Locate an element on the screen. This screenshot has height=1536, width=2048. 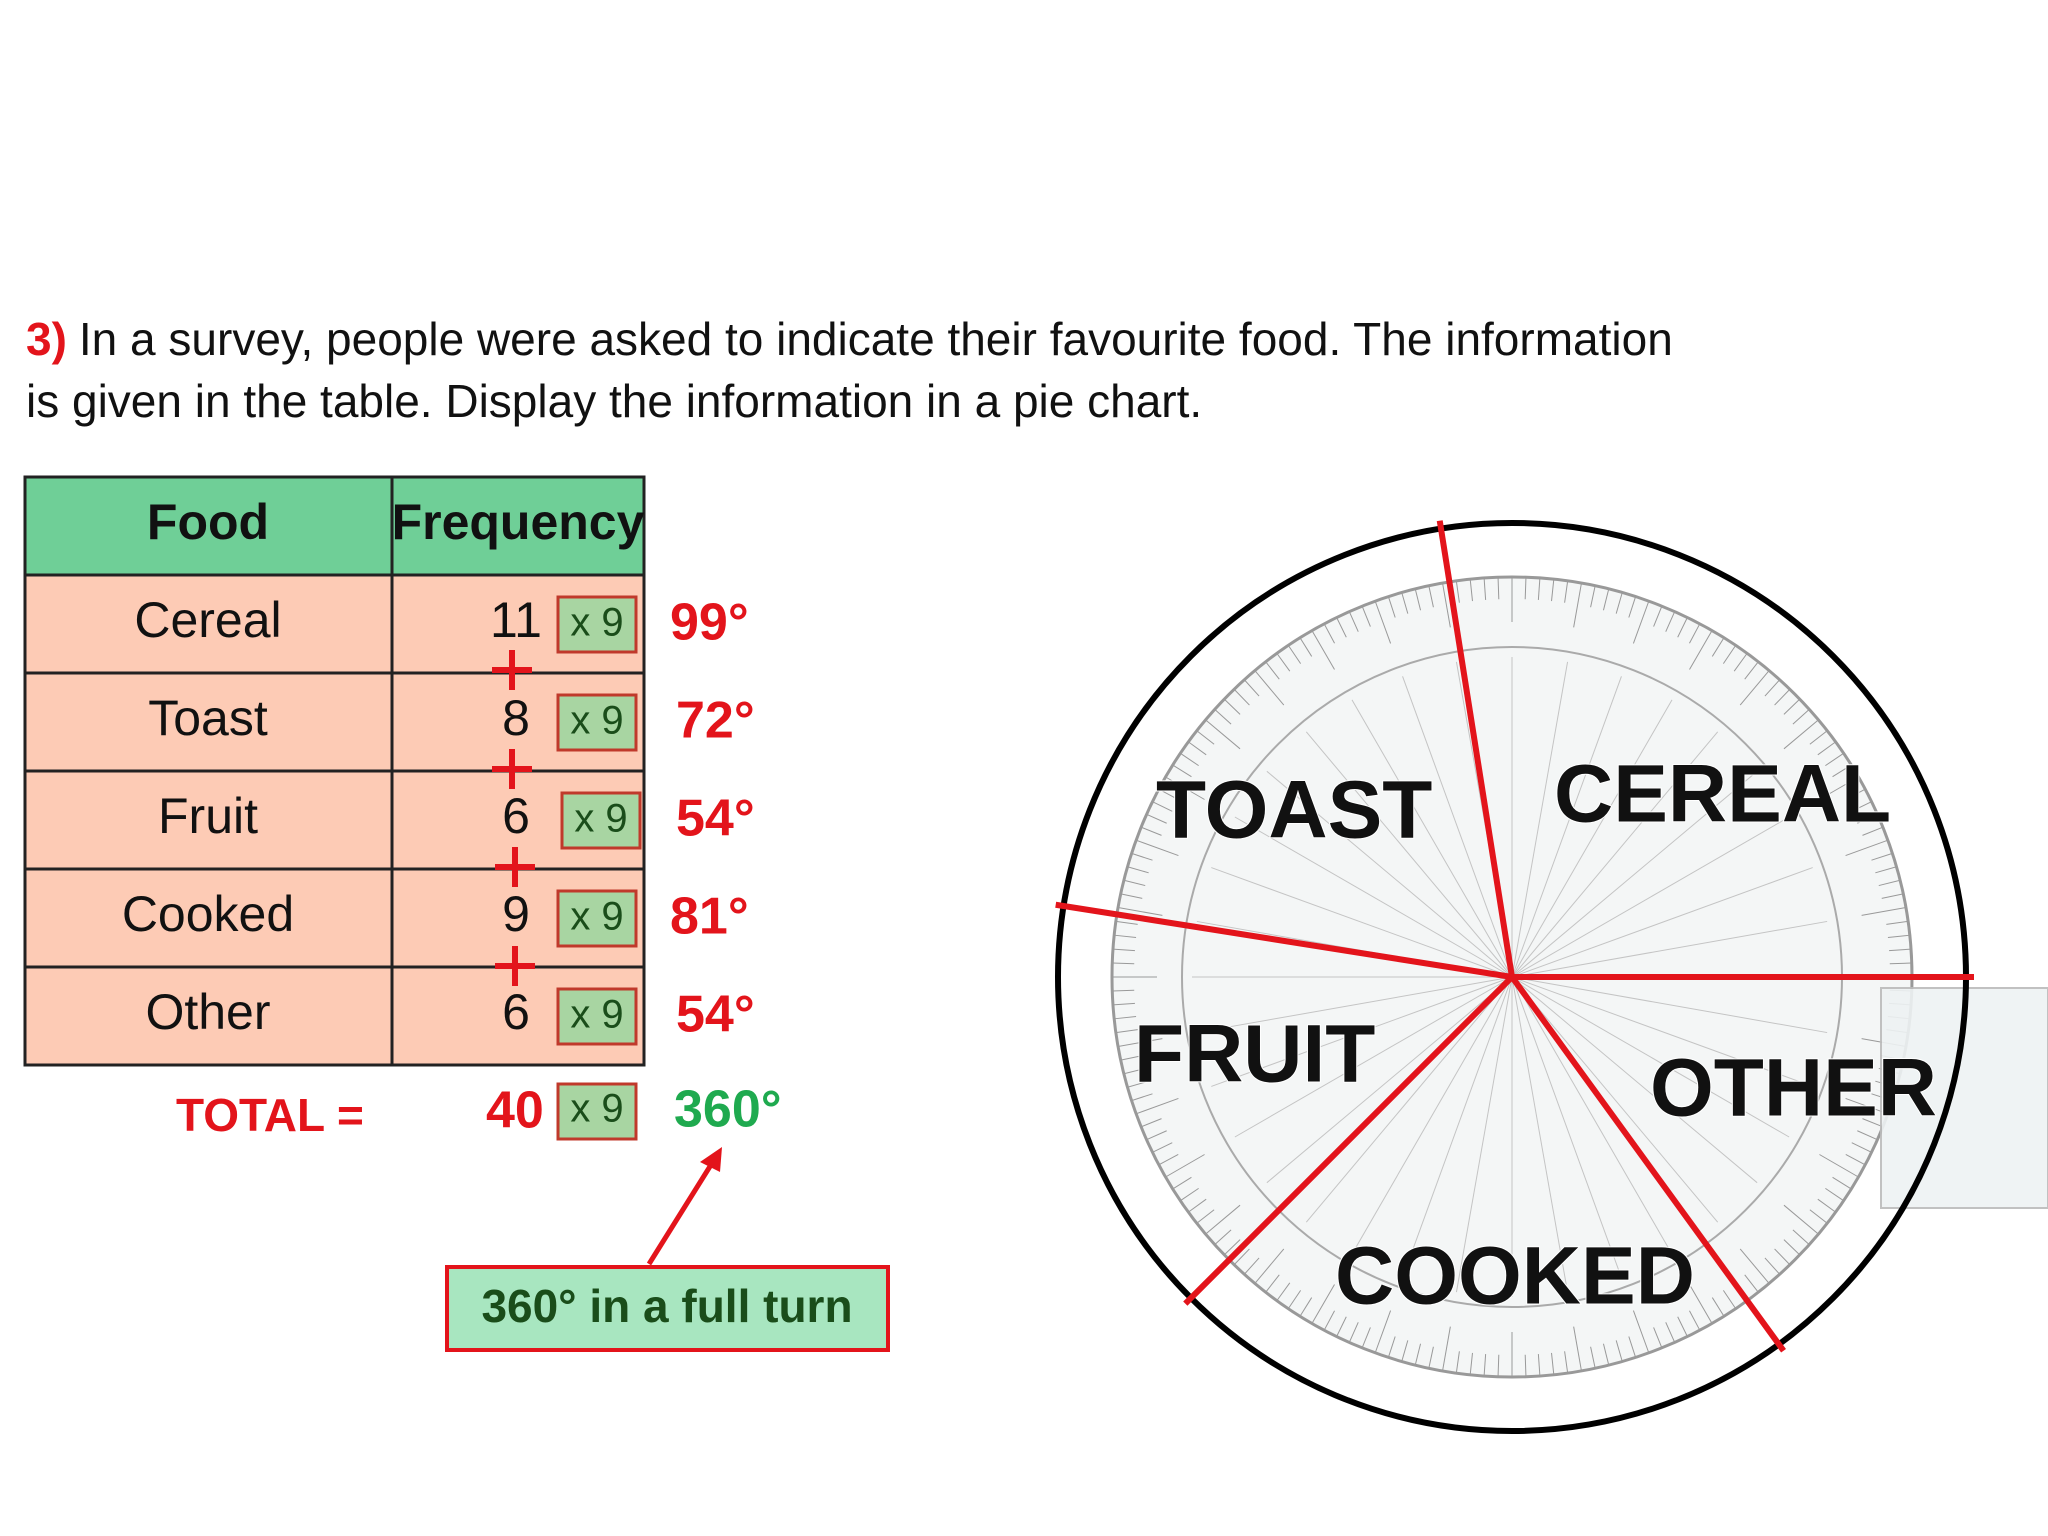
food-cell: Cereal is located at coordinates (207, 620).